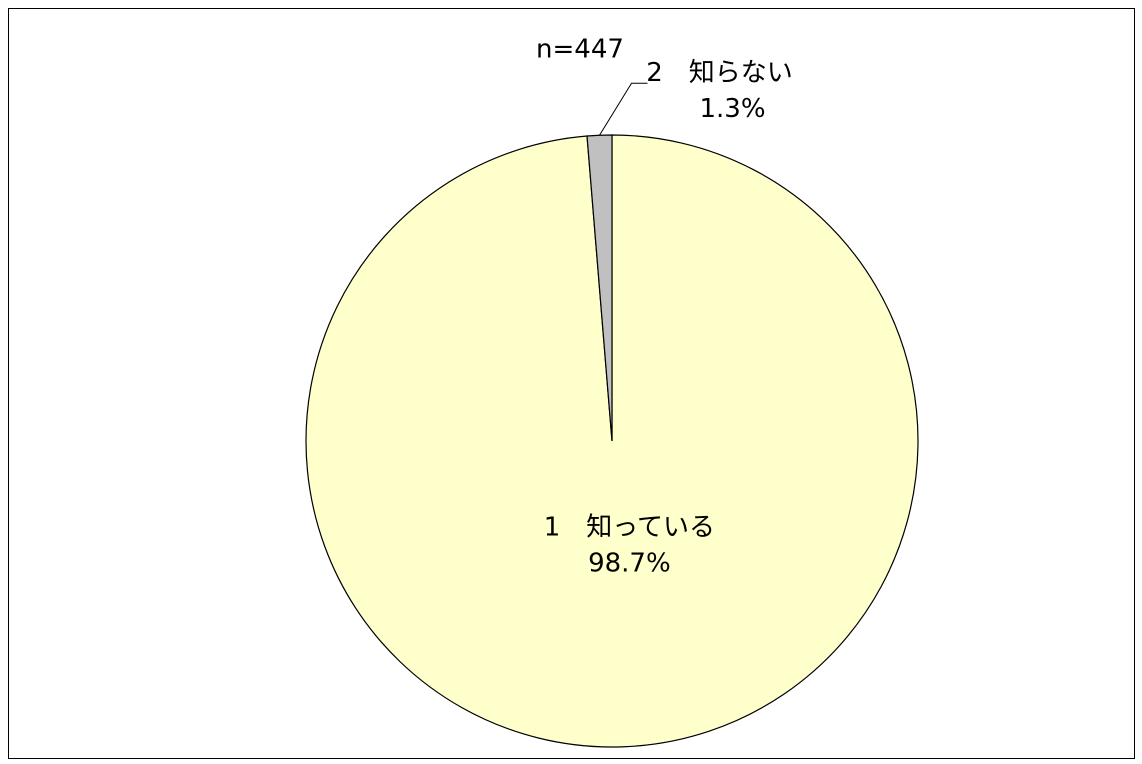 This screenshot has height=764, width=1142. What do you see at coordinates (629, 564) in the screenshot?
I see `slice-value-label: 98.7%` at bounding box center [629, 564].